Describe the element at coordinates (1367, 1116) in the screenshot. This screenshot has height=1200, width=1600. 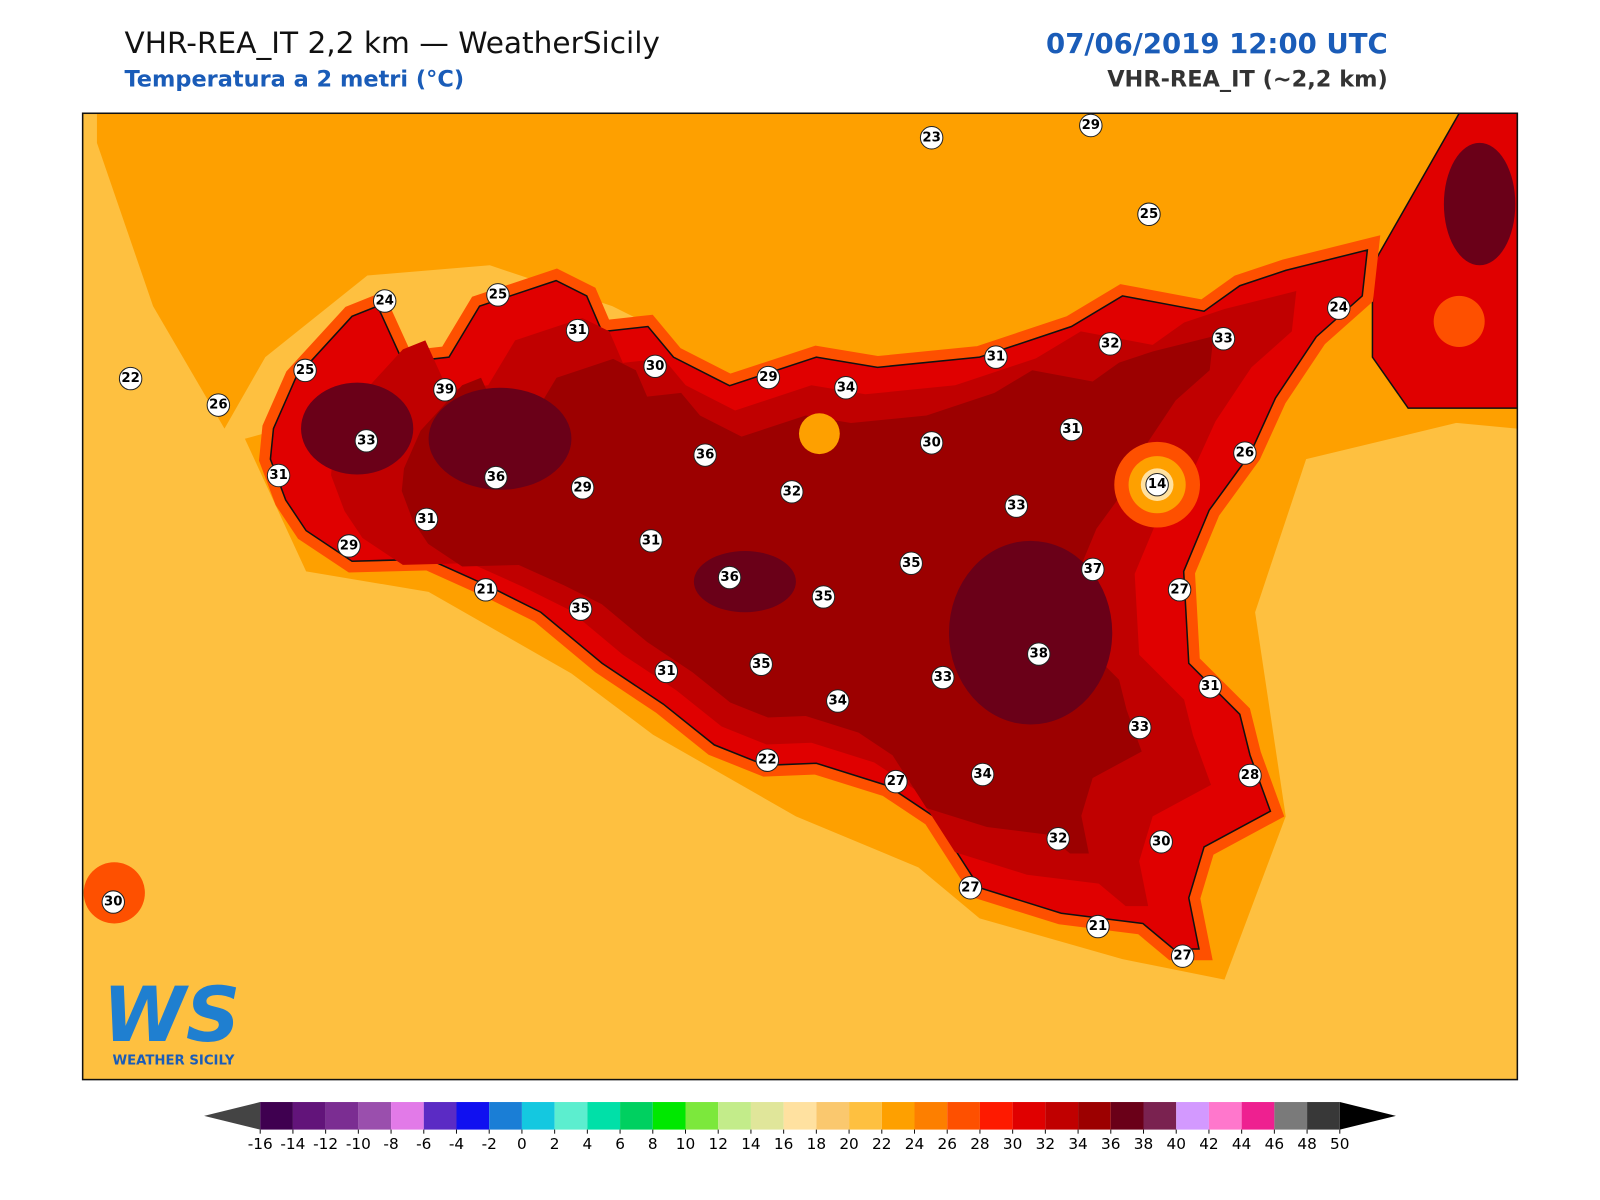
I see `colorbar-over` at that location.